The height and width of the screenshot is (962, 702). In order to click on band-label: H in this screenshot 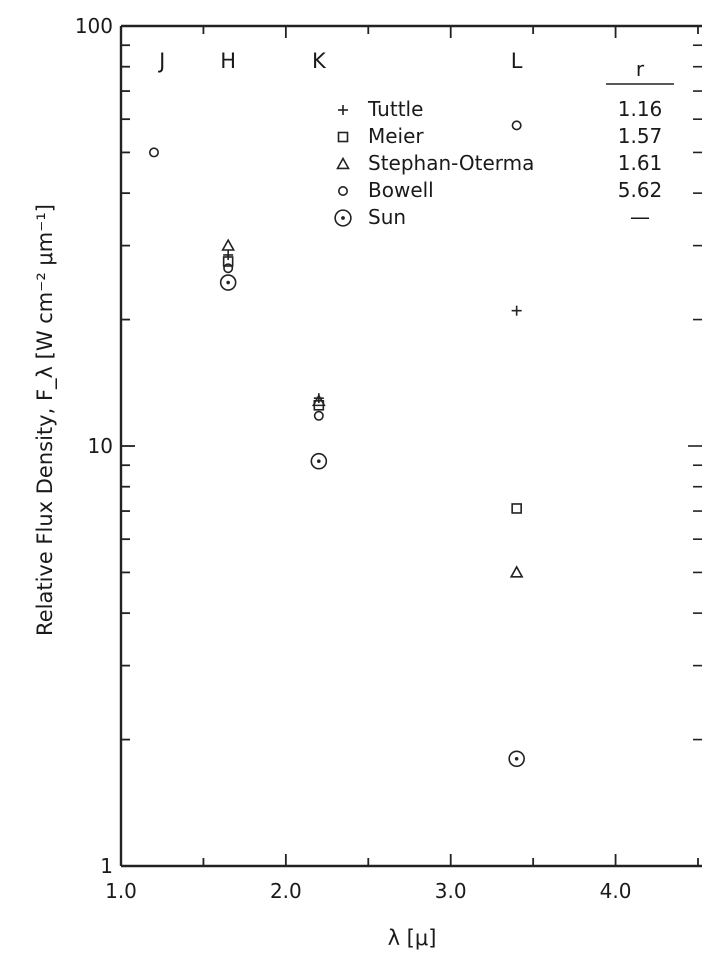, I will do `click(228, 61)`.